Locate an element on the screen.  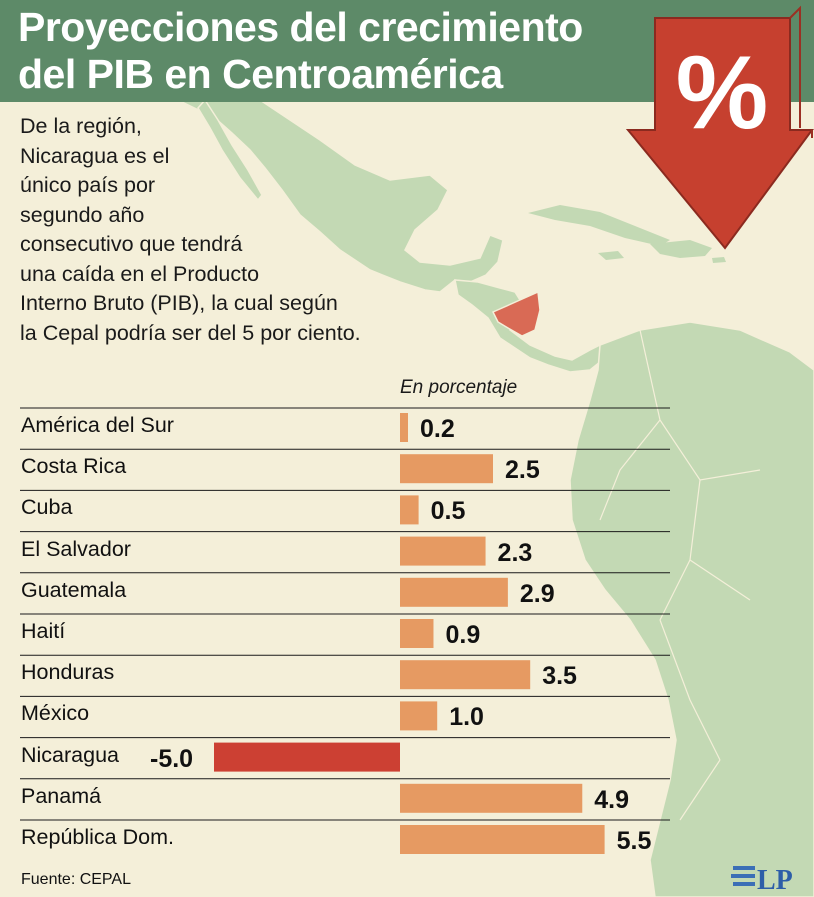
intro-line: De la región, is located at coordinates (81, 126).